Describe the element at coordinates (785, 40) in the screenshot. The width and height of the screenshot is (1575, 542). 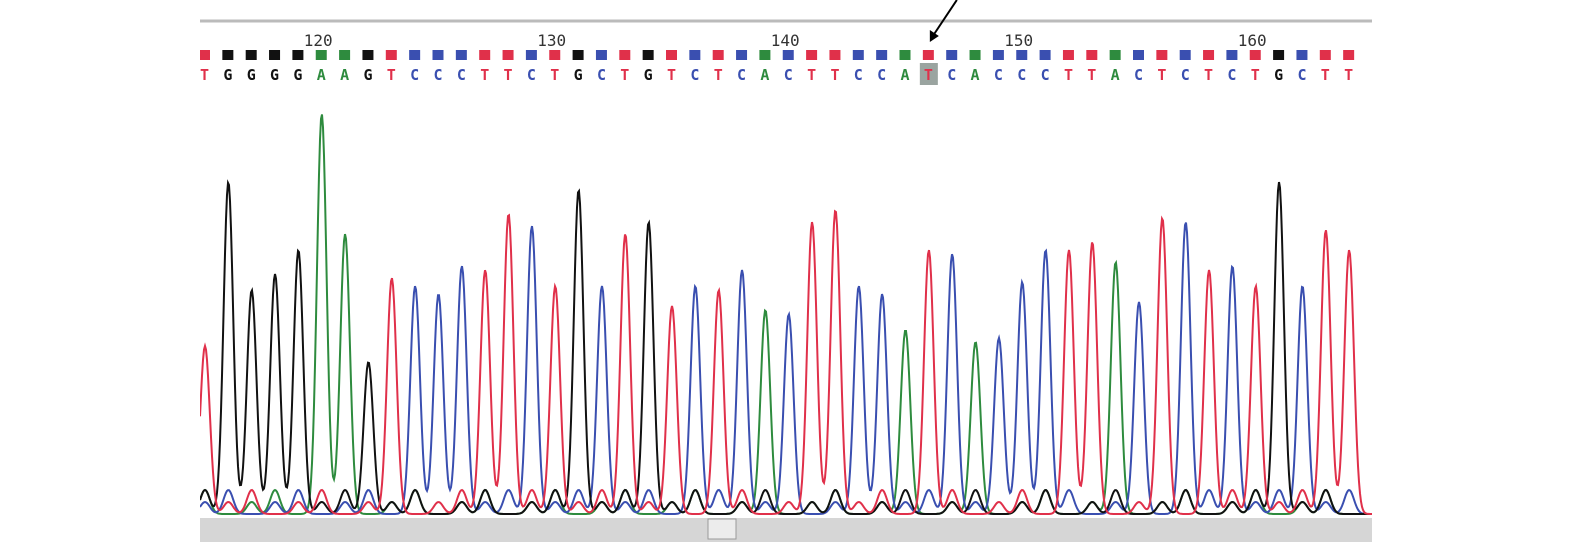
I see `position-label: 140` at that location.